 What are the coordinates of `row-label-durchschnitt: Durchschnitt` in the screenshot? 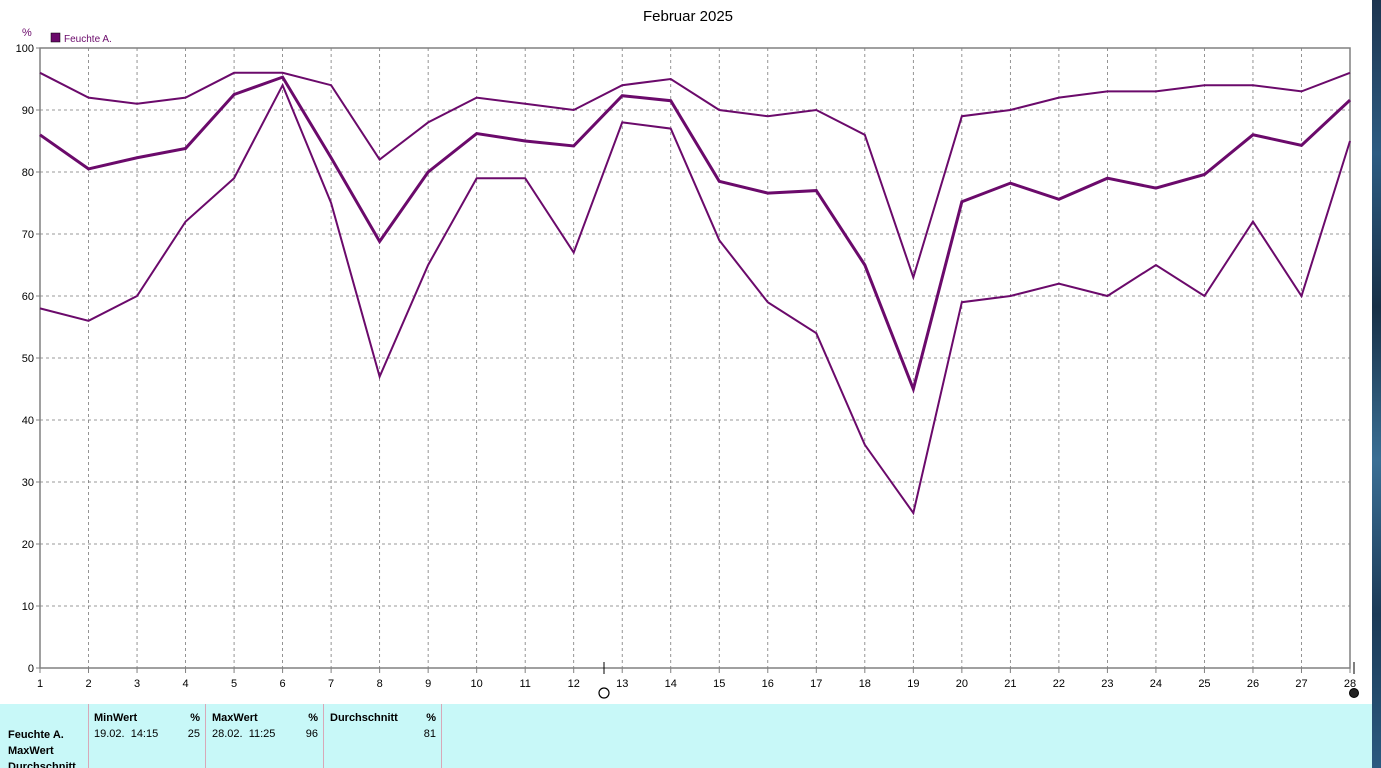 It's located at (42, 764).